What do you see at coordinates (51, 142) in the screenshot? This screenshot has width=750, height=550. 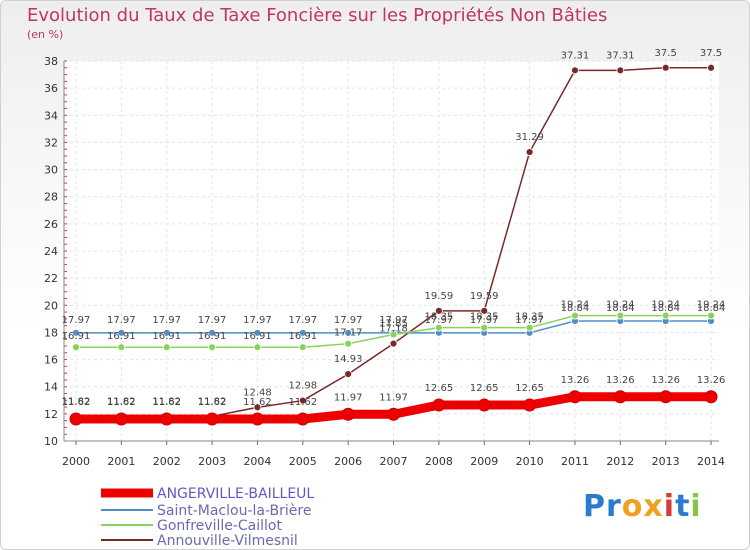 I see `y-tick-label: 32` at bounding box center [51, 142].